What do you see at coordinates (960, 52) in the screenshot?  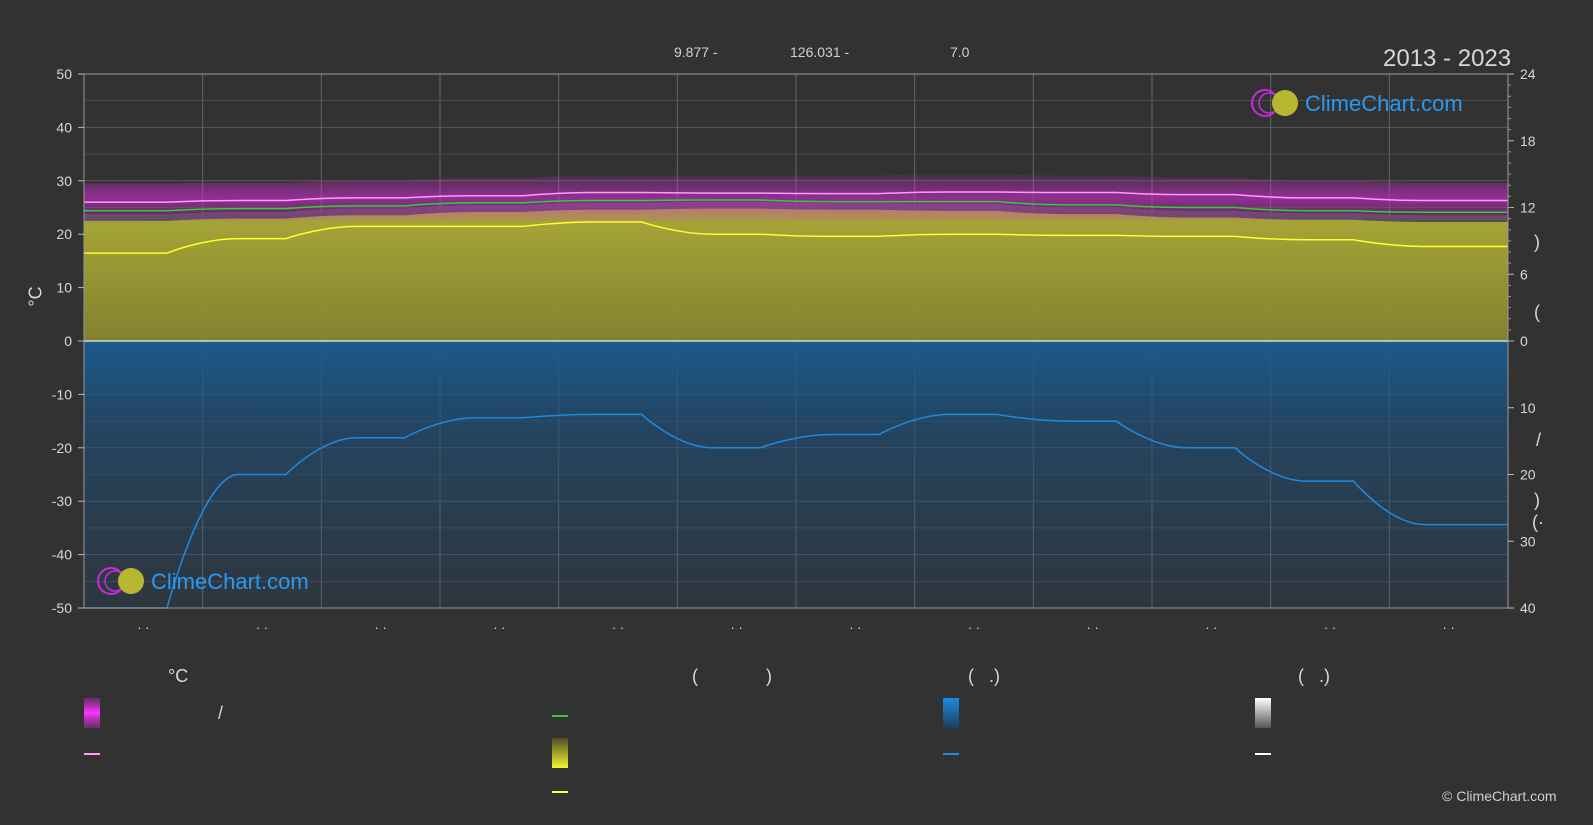 I see `elevation-text: 7.0` at bounding box center [960, 52].